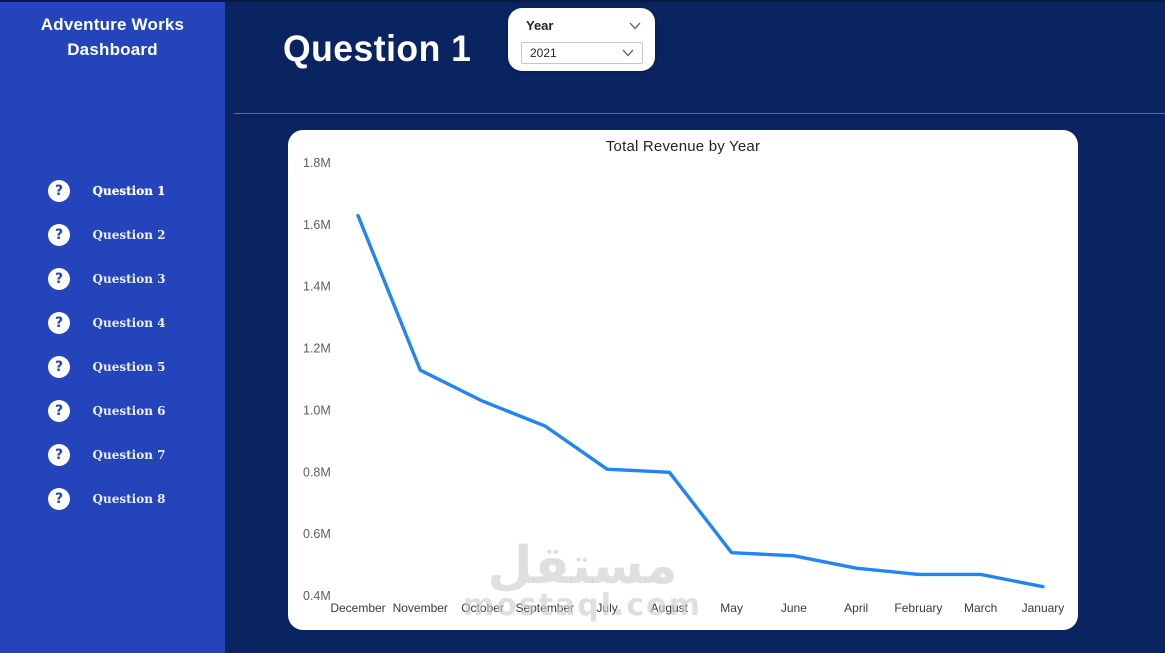  What do you see at coordinates (129, 191) in the screenshot?
I see `sidebar-item-label: Question 1` at bounding box center [129, 191].